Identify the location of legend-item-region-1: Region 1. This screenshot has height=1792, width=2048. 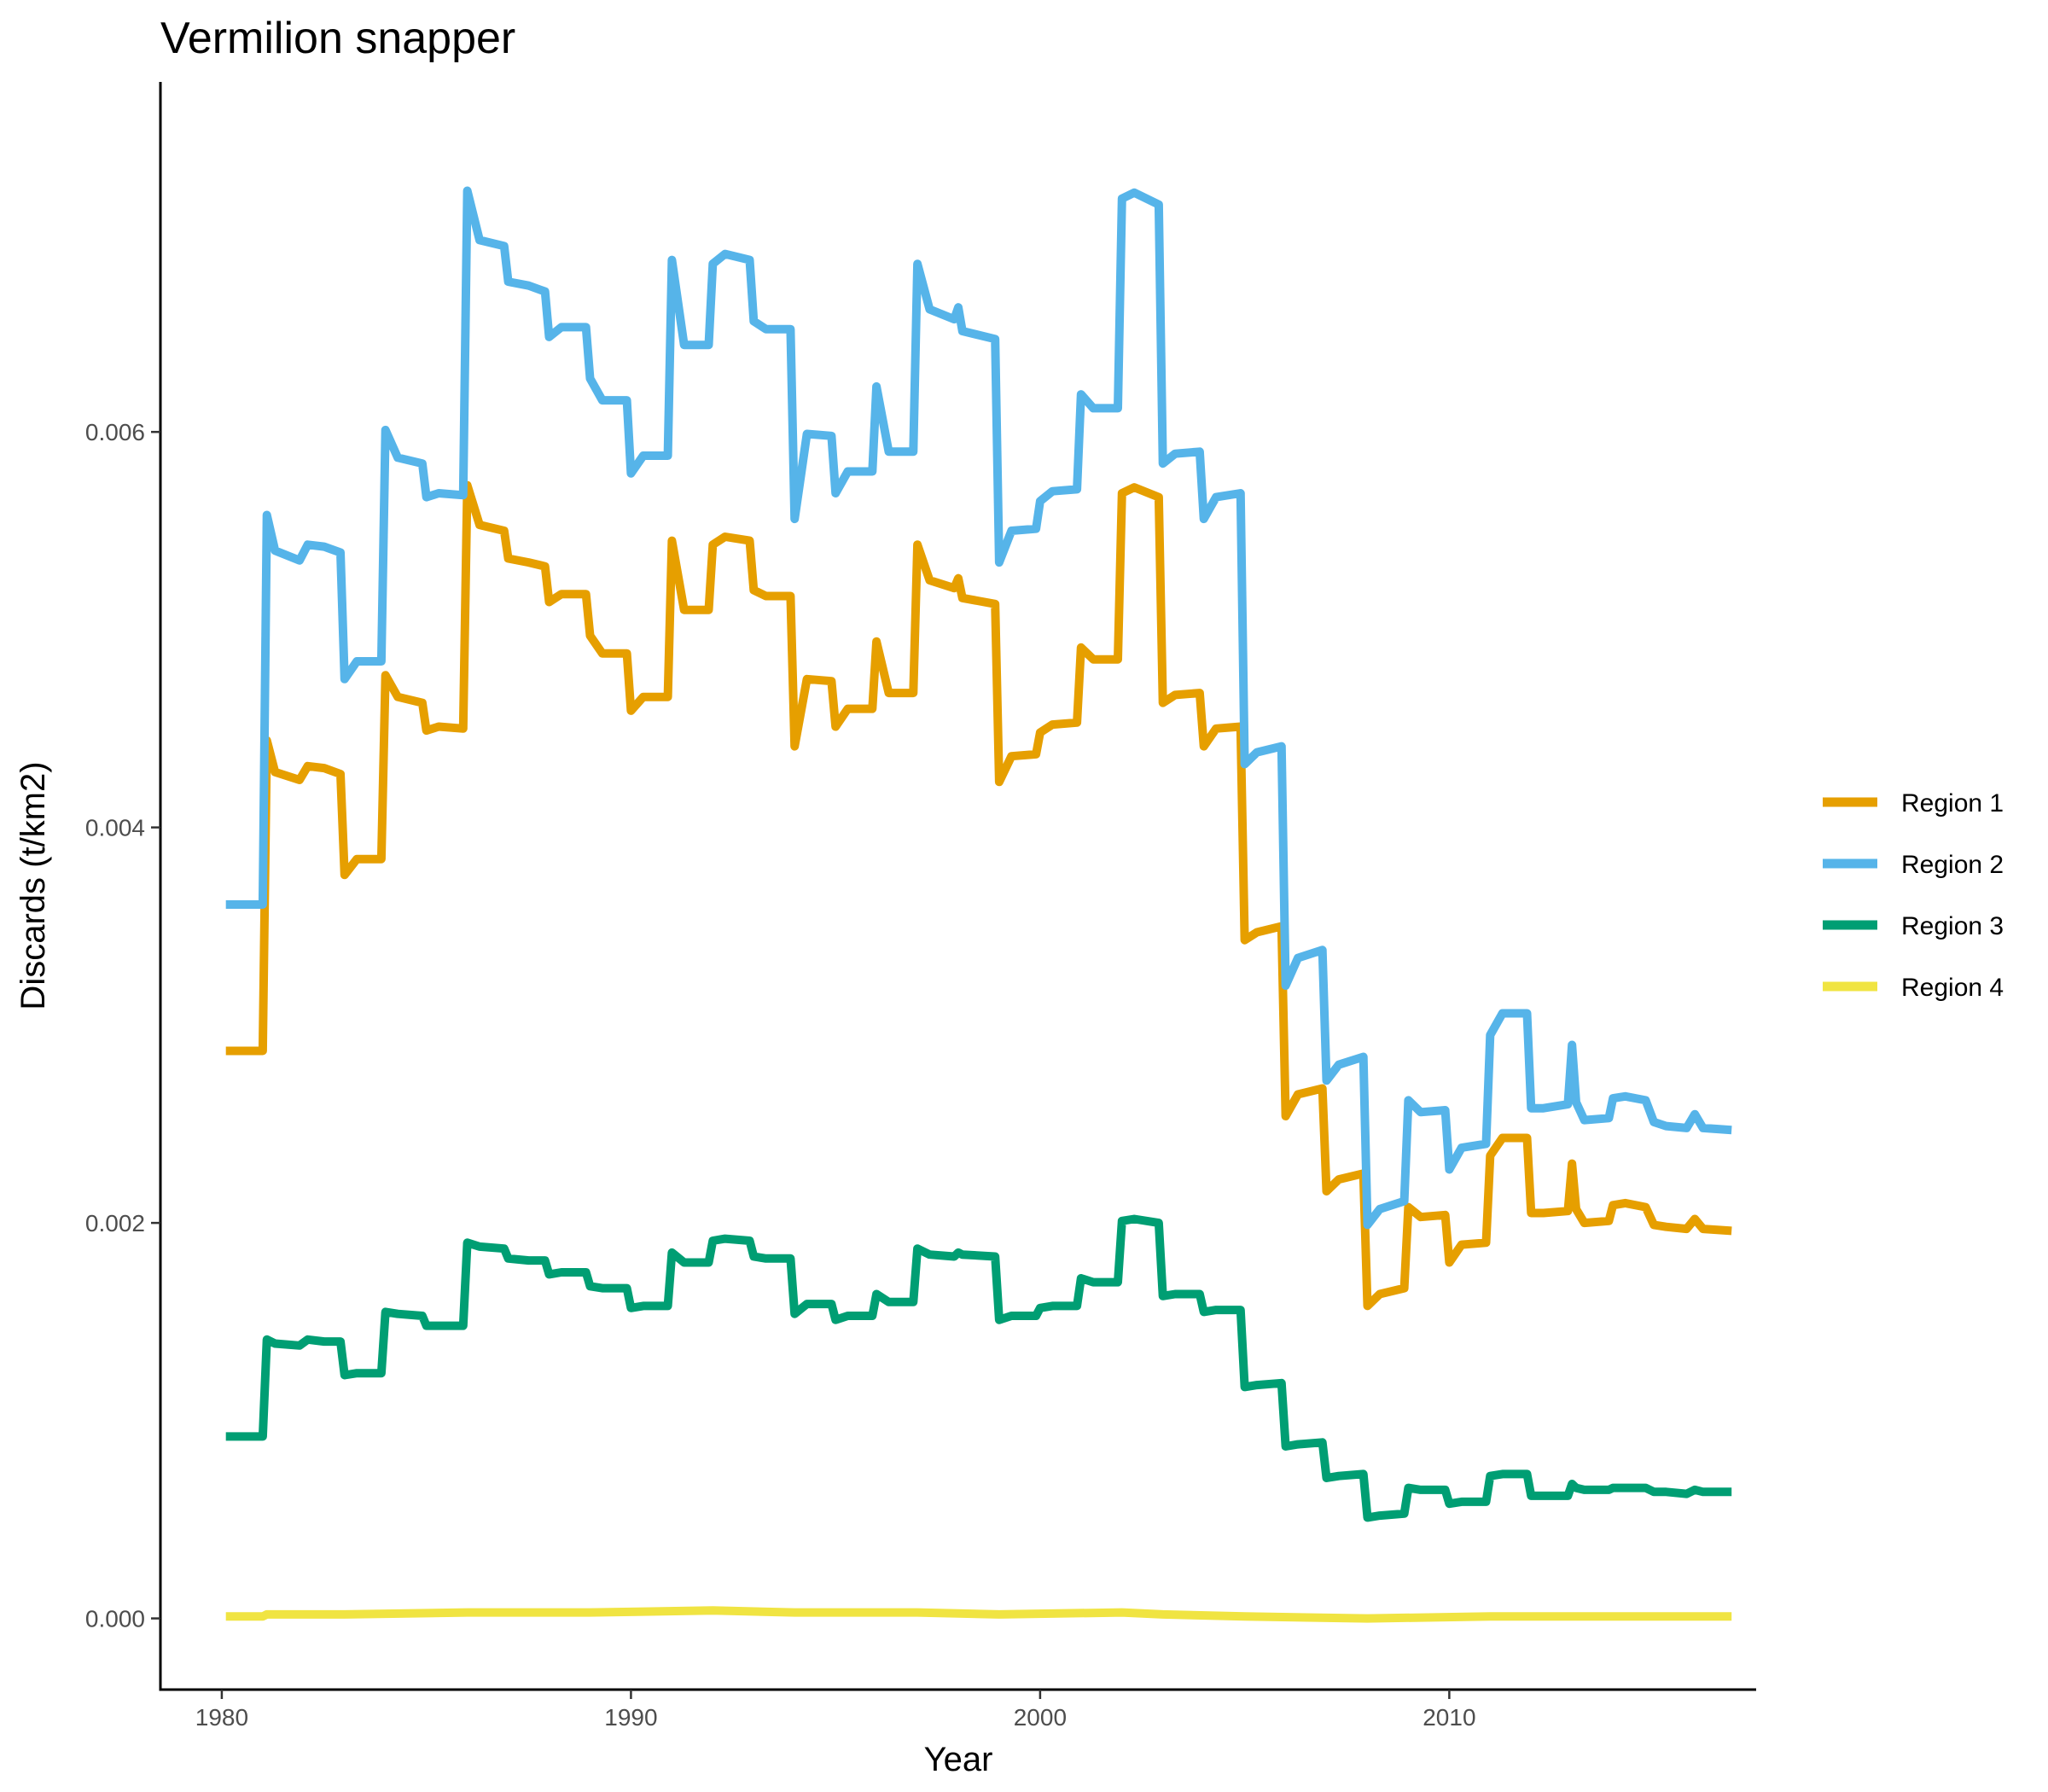
(1914, 803).